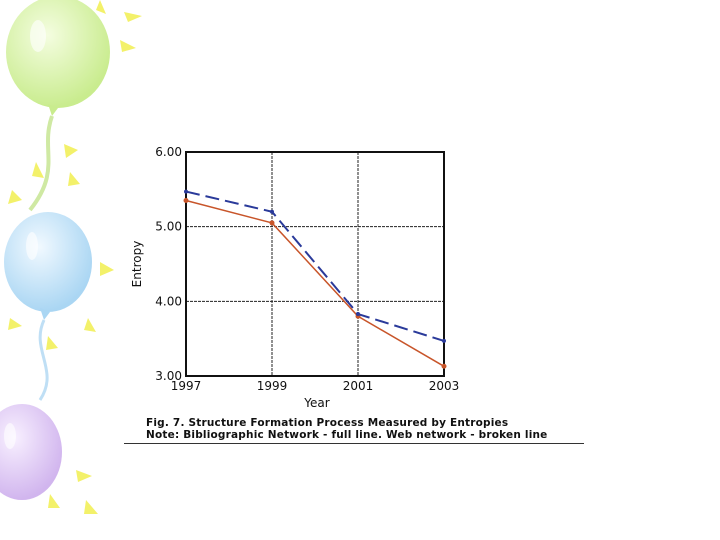  Describe the element at coordinates (31, 452) in the screenshot. I see `purple-balloon-icon` at that location.